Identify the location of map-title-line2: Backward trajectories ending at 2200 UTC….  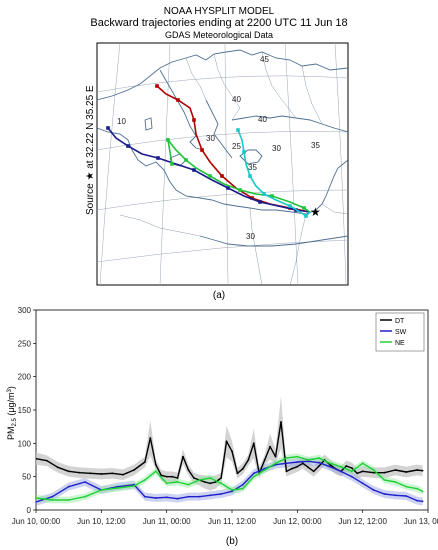
(218, 23).